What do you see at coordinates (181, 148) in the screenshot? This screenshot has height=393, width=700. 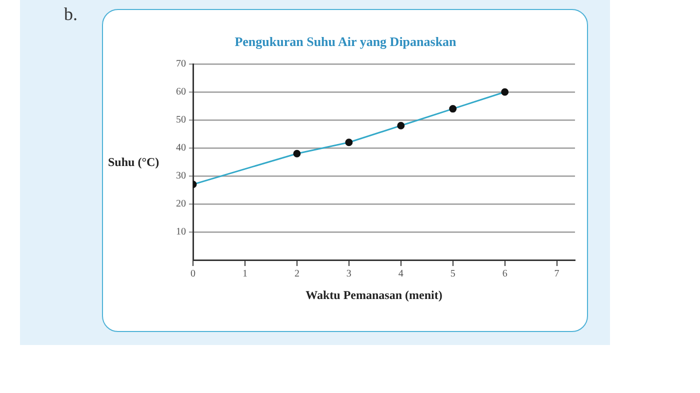 I see `y-tick-label: 40` at bounding box center [181, 148].